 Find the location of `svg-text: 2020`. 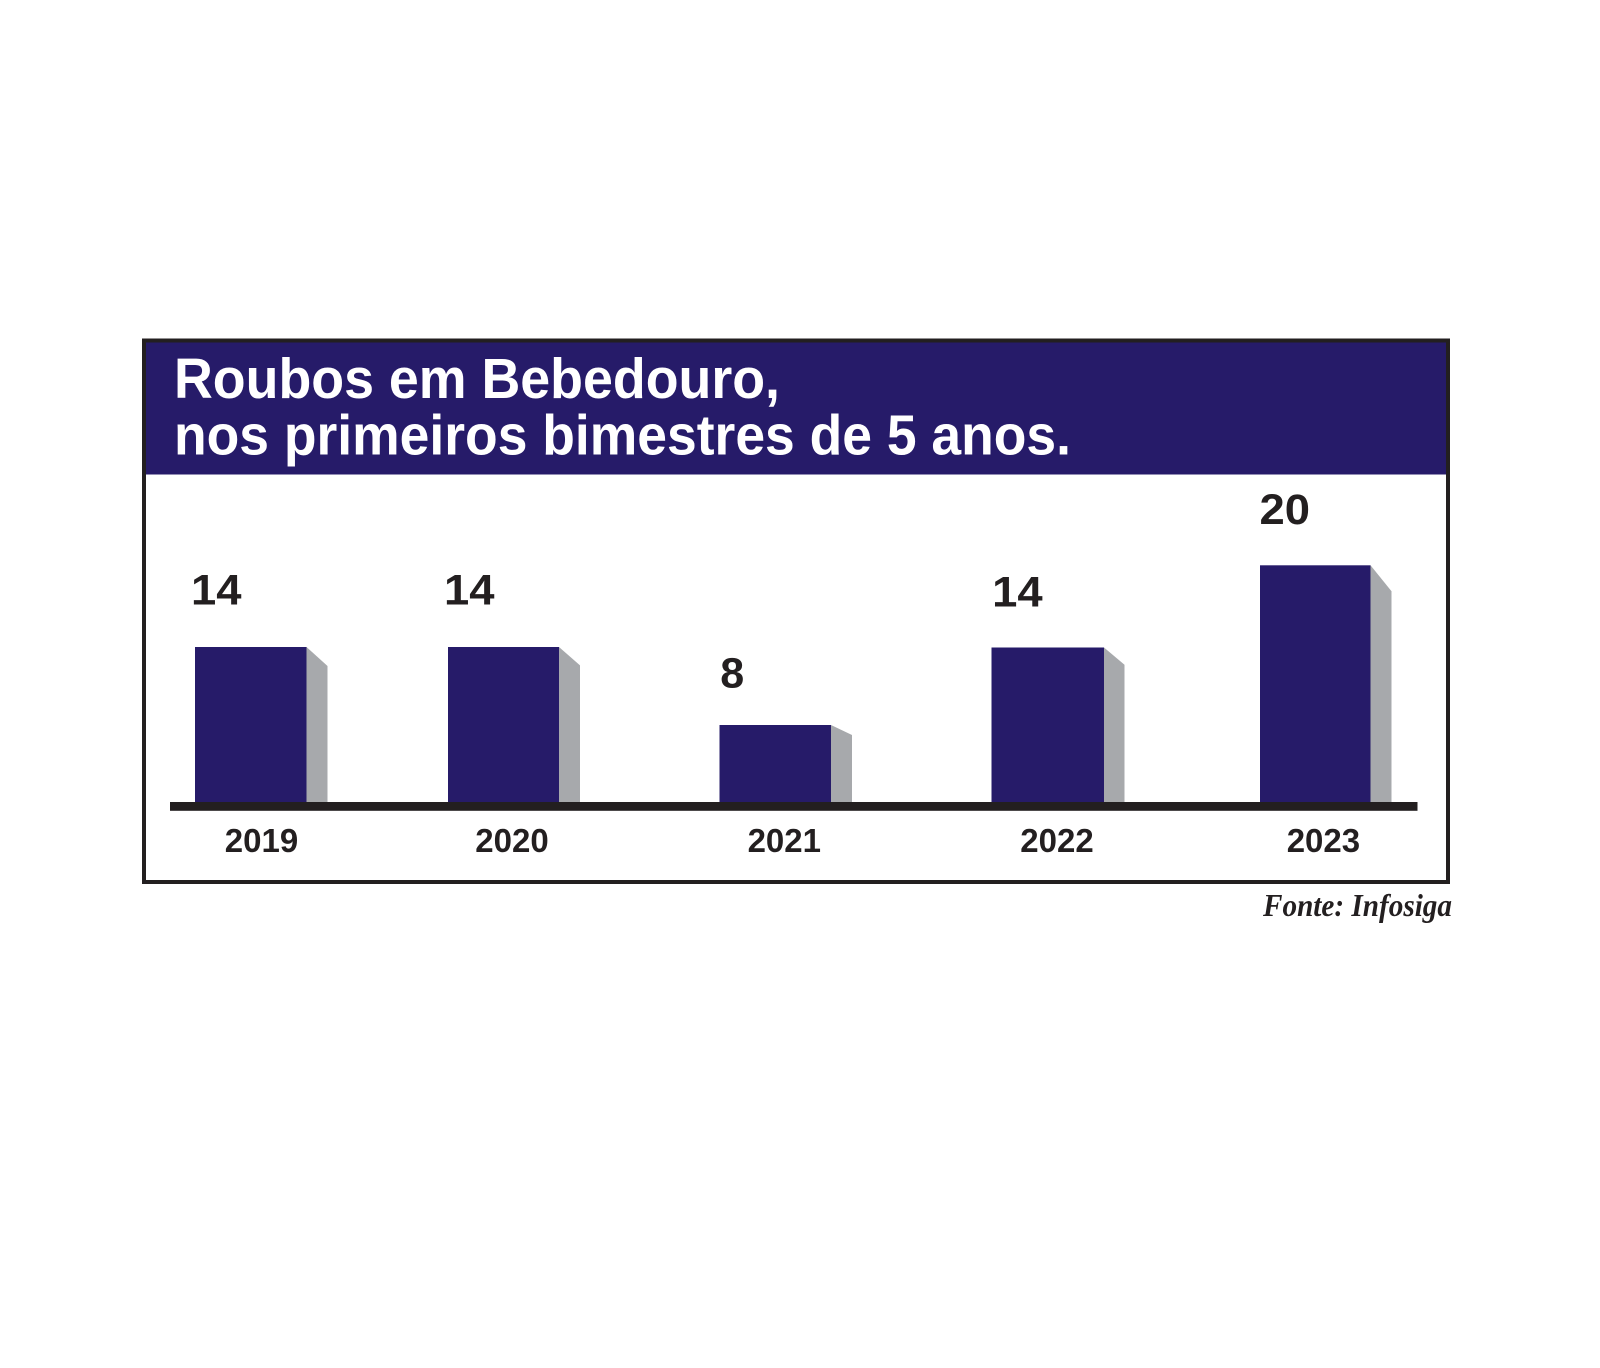

svg-text: 2020 is located at coordinates (511, 840).